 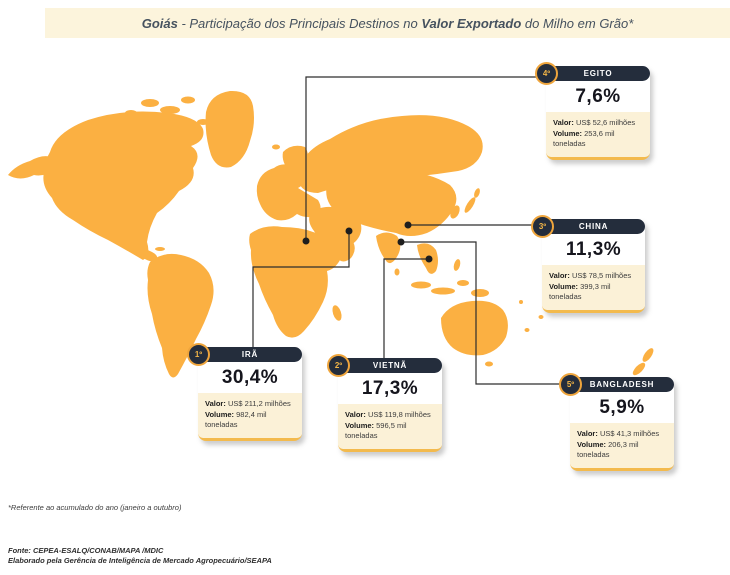 I want to click on volume-line: Volume: 206,3 mil, so click(x=608, y=444).